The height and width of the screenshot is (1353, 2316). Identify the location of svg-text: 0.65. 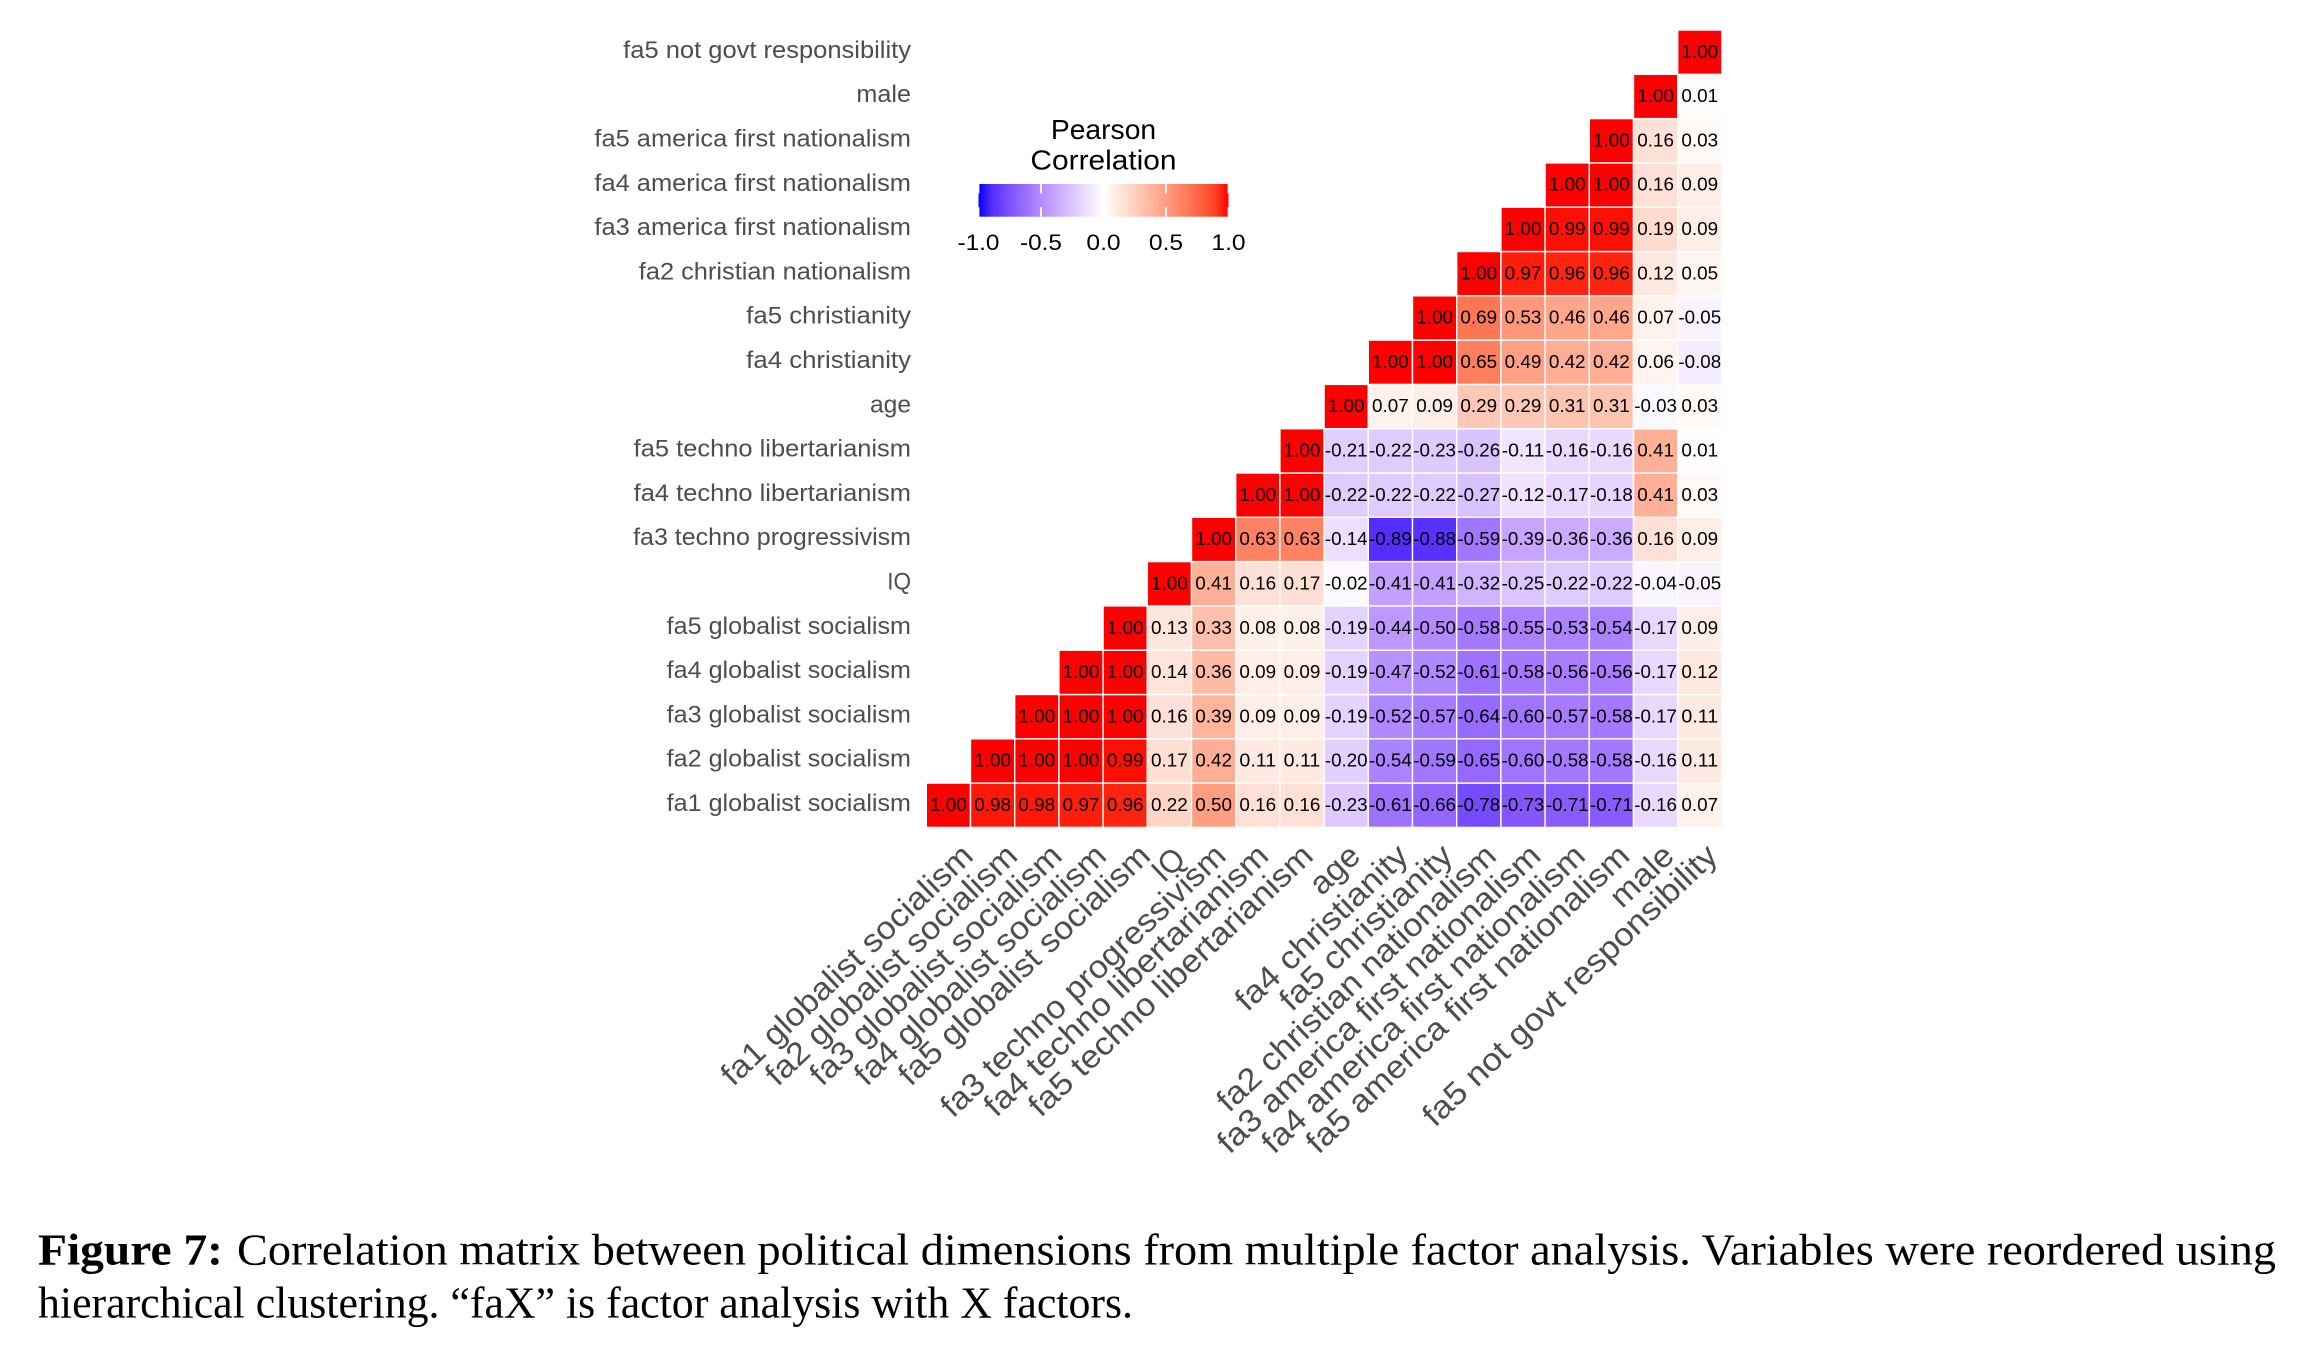
(1478, 362).